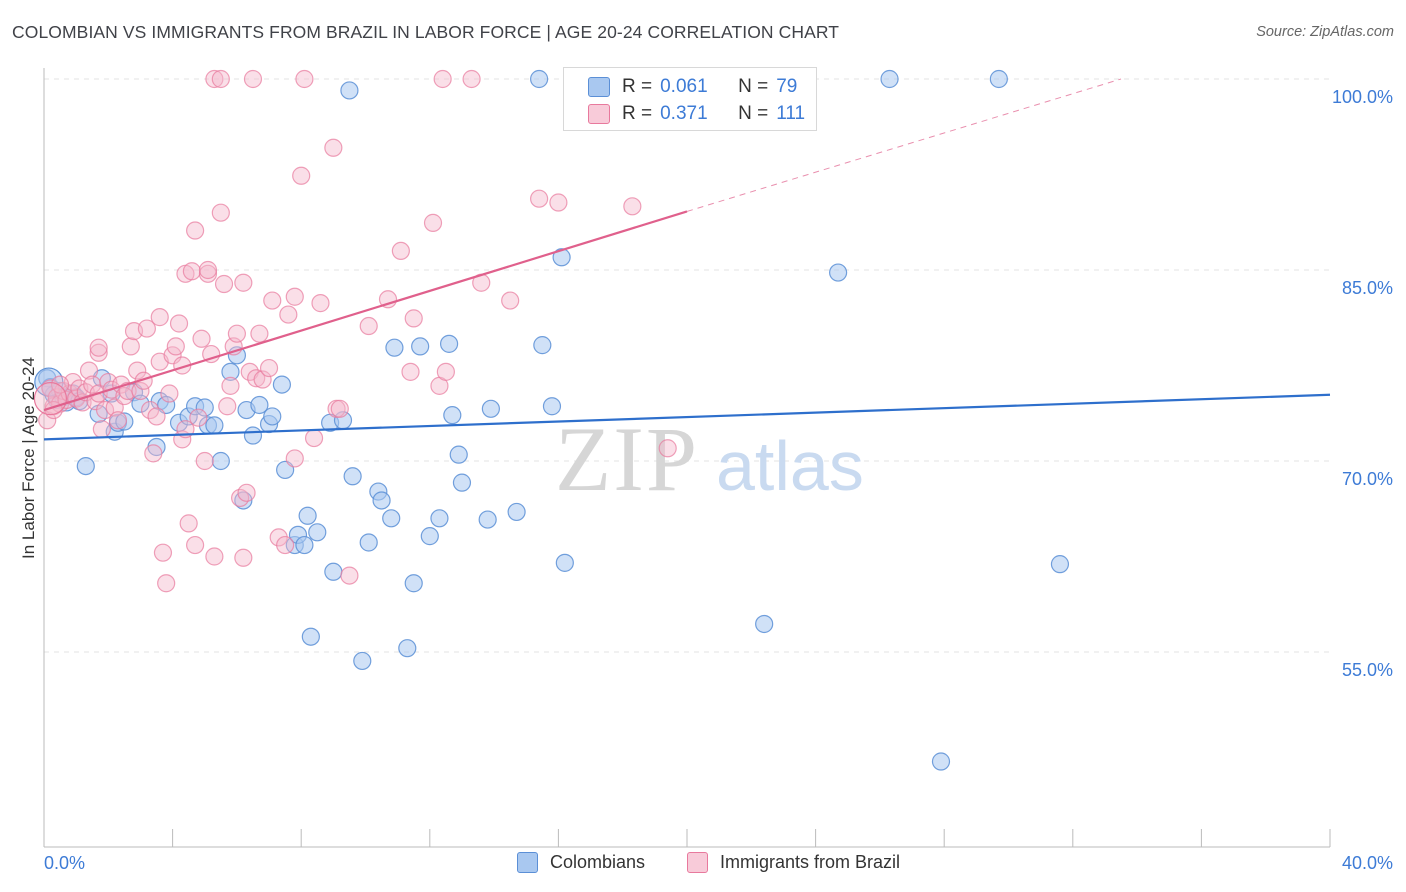 The height and width of the screenshot is (892, 1406). What do you see at coordinates (703, 864) in the screenshot?
I see `series-legend: Colombians Immigrants from Brazil` at bounding box center [703, 864].